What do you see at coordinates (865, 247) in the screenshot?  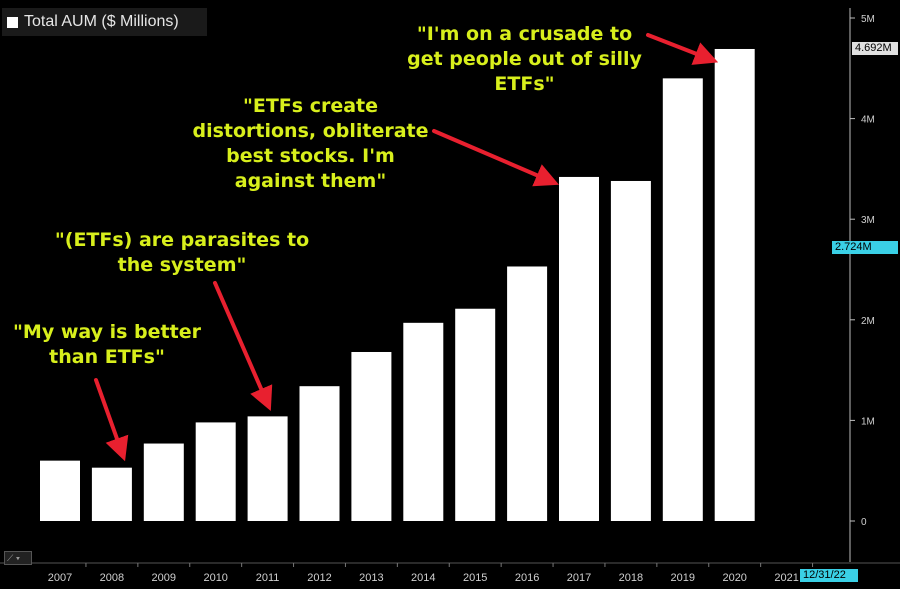 I see `reference-value-tag: 2.724M` at bounding box center [865, 247].